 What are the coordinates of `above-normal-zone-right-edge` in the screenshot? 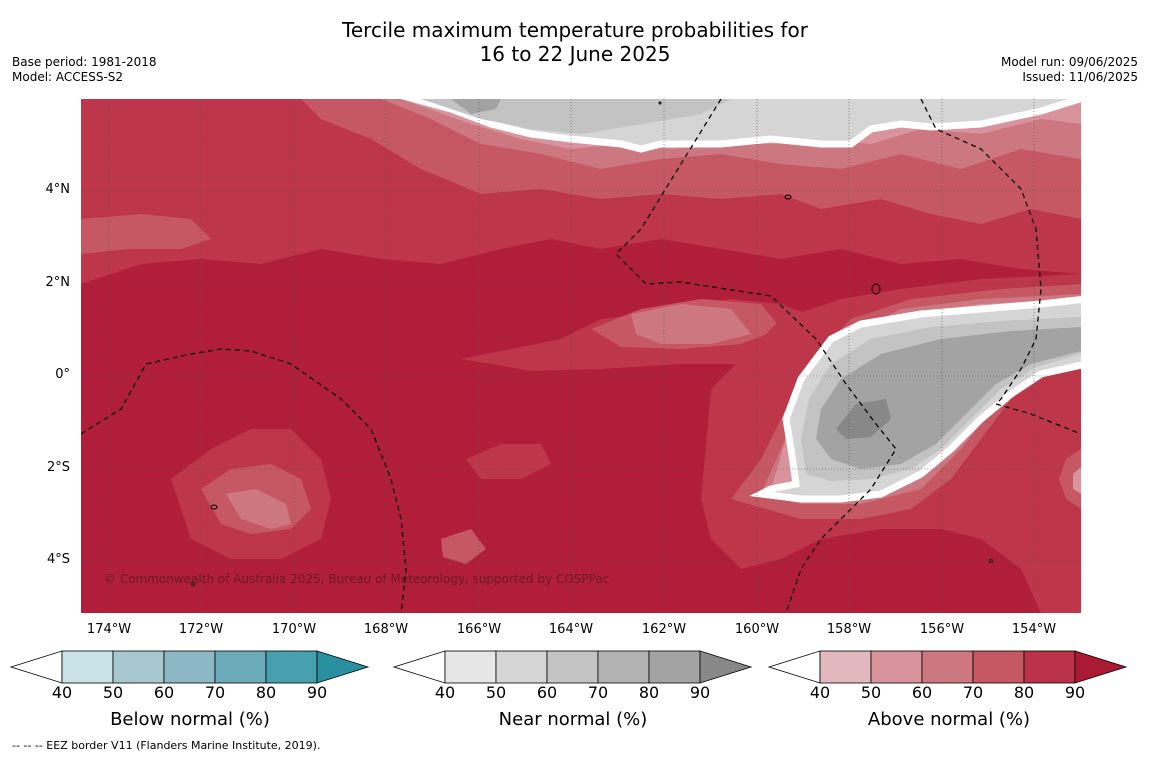 It's located at (1070, 479).